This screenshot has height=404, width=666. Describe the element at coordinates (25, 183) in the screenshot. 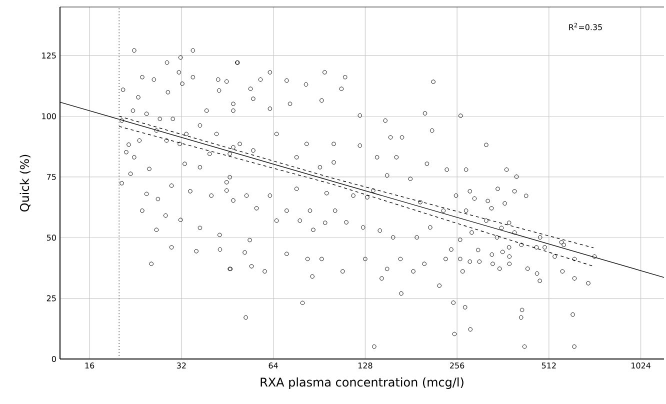

I see `y-axis-title: Quick (%)` at that location.